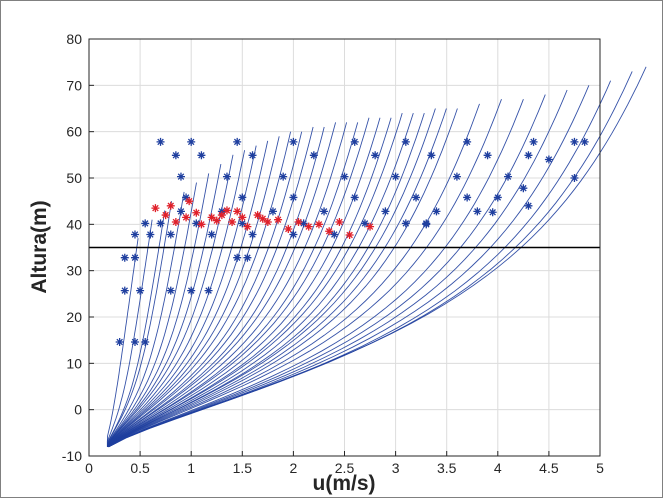 Image resolution: width=663 pixels, height=498 pixels. What do you see at coordinates (243, 468) in the screenshot?
I see `x-tick-label: 1.5` at bounding box center [243, 468].